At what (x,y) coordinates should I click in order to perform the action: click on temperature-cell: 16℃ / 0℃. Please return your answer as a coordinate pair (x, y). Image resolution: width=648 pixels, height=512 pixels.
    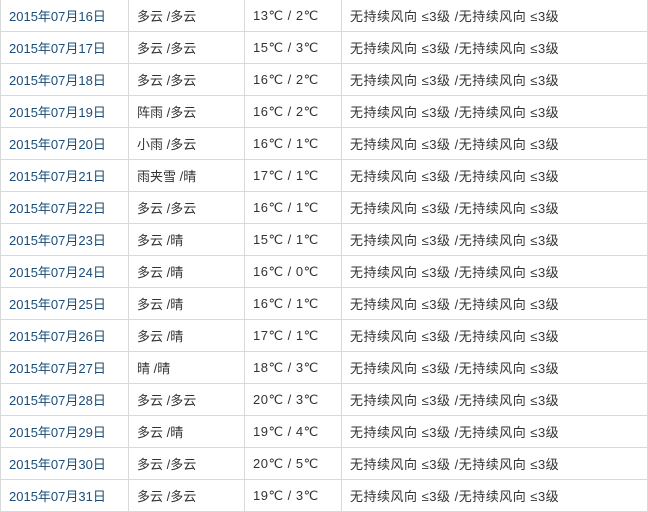
    Looking at the image, I should click on (293, 271).